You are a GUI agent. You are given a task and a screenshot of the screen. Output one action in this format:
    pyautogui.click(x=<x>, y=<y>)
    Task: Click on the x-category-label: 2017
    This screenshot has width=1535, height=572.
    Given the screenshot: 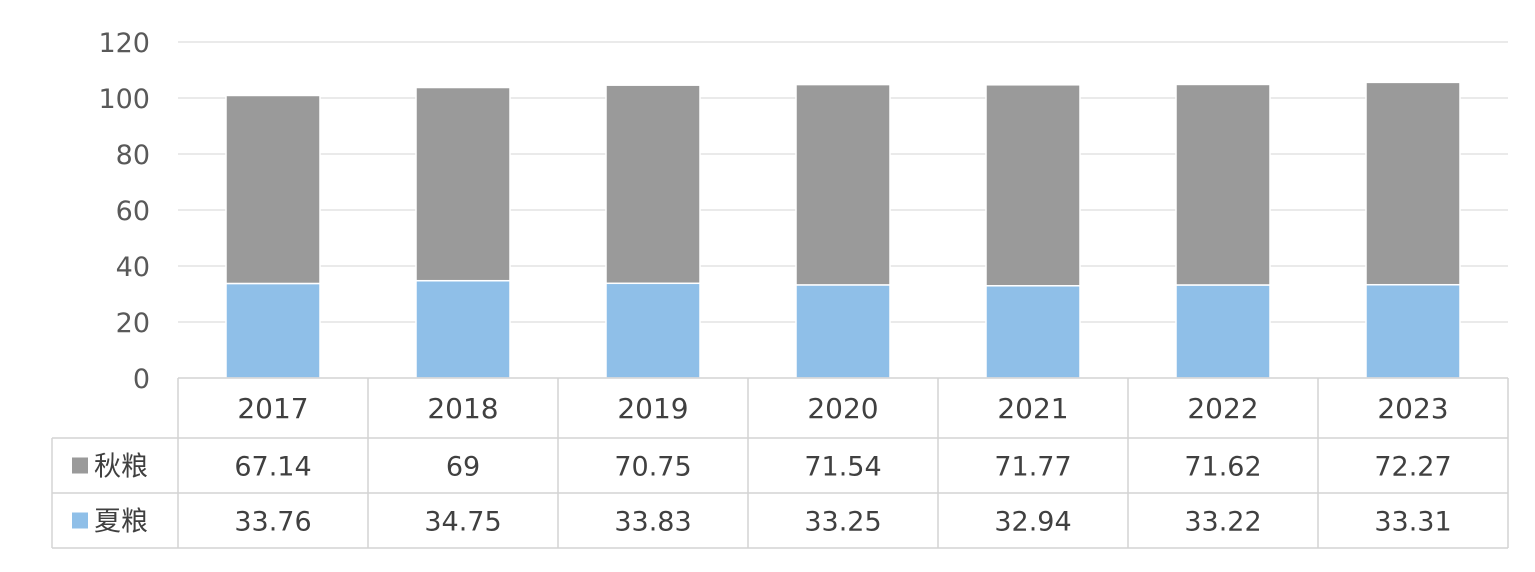 What is the action you would take?
    pyautogui.click(x=272, y=408)
    